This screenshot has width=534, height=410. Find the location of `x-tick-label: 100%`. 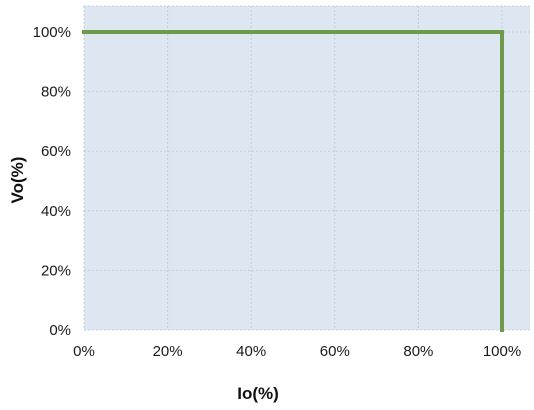

x-tick-label: 100% is located at coordinates (502, 351).